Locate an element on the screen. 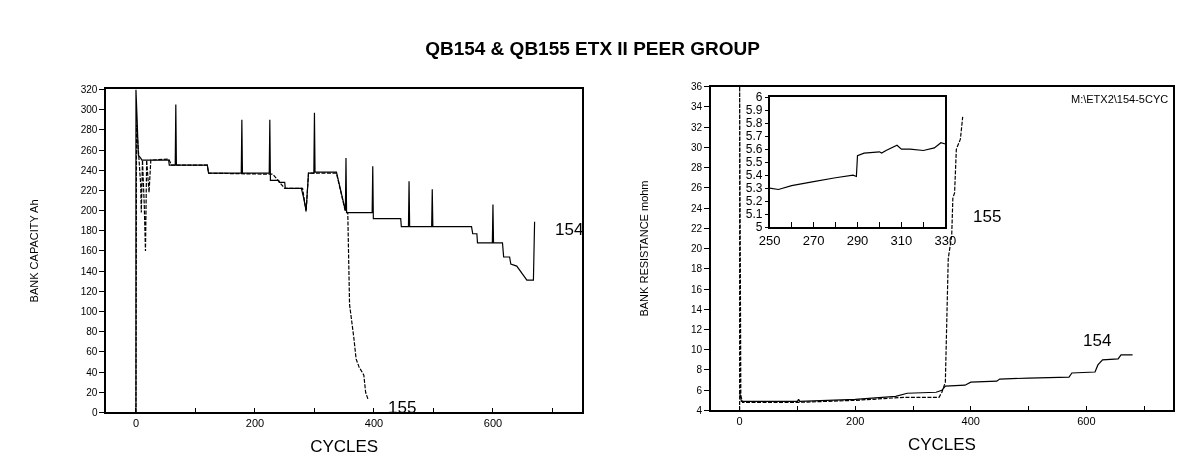 The height and width of the screenshot is (465, 1185). y-tick-label: 200 is located at coordinates (89, 211).